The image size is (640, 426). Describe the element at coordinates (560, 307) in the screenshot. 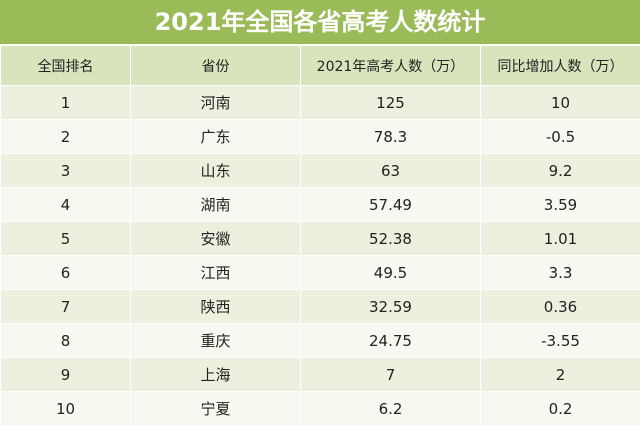

I see `table-cell: 0.36` at that location.